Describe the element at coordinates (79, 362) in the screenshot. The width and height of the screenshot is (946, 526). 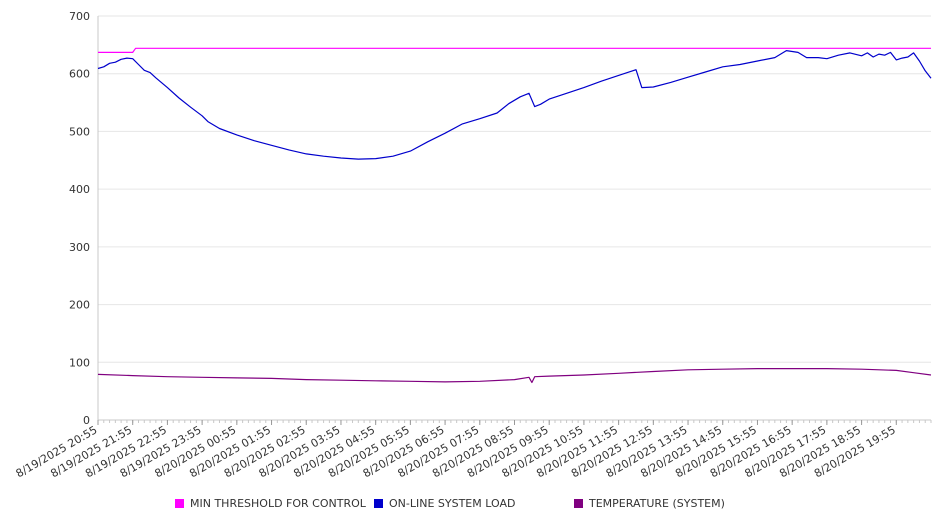
I see `y-tick-label: 100` at that location.